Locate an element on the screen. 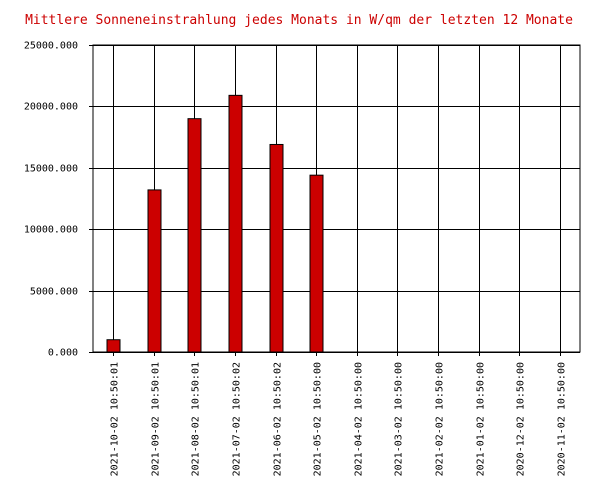 The height and width of the screenshot is (500, 600). y-tick-label: 10000.000 is located at coordinates (51, 230).